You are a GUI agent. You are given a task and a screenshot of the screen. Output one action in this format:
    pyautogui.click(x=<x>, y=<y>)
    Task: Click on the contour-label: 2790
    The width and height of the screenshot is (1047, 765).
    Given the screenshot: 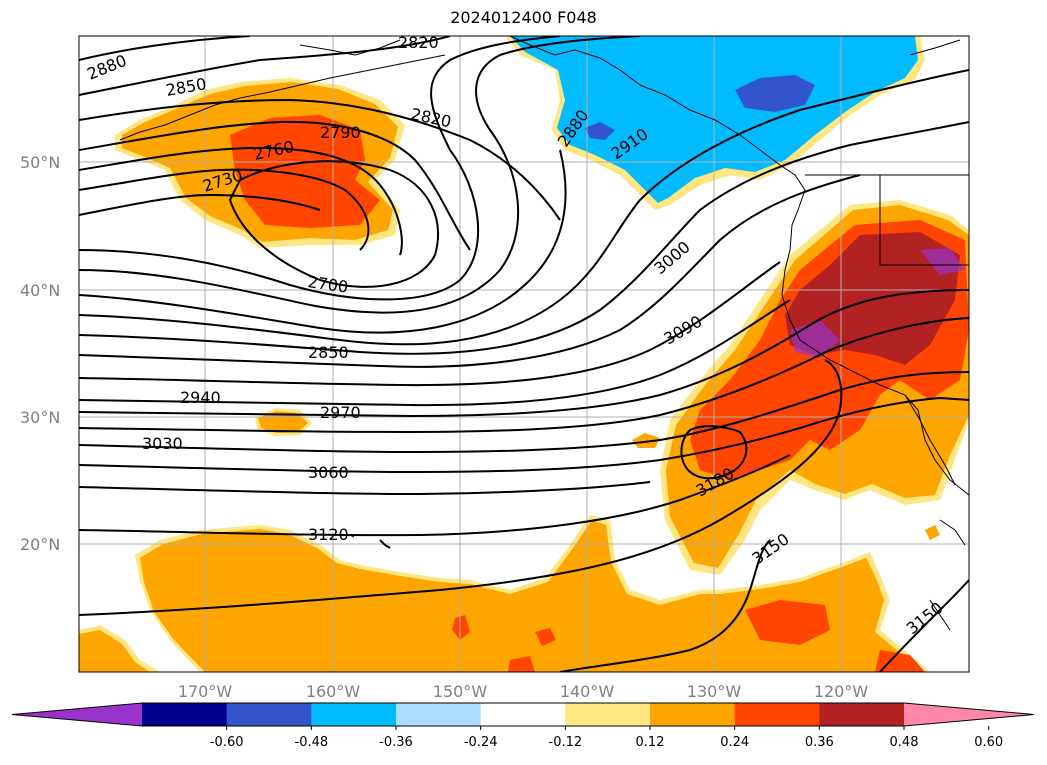 What is the action you would take?
    pyautogui.click(x=340, y=132)
    